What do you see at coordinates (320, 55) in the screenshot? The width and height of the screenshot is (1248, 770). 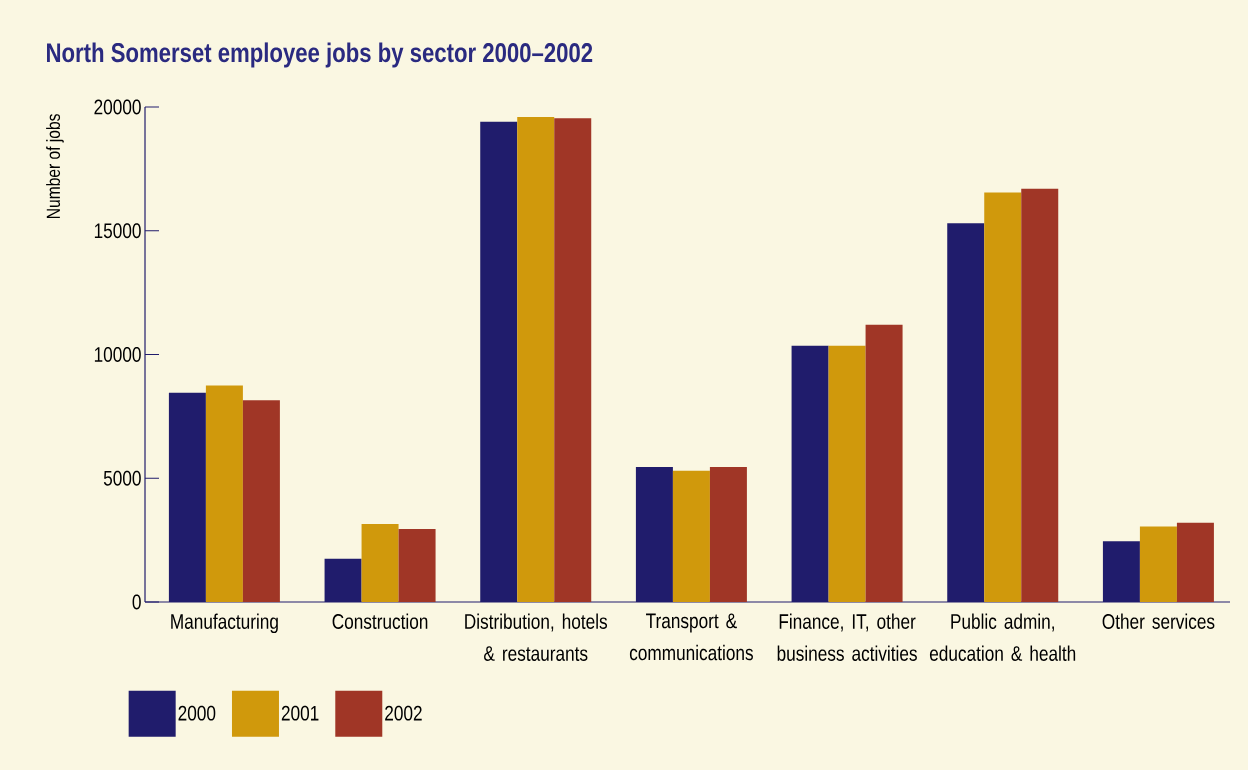 I see `chart-title: North Somerset employee jobs by sector 2000–2002` at bounding box center [320, 55].